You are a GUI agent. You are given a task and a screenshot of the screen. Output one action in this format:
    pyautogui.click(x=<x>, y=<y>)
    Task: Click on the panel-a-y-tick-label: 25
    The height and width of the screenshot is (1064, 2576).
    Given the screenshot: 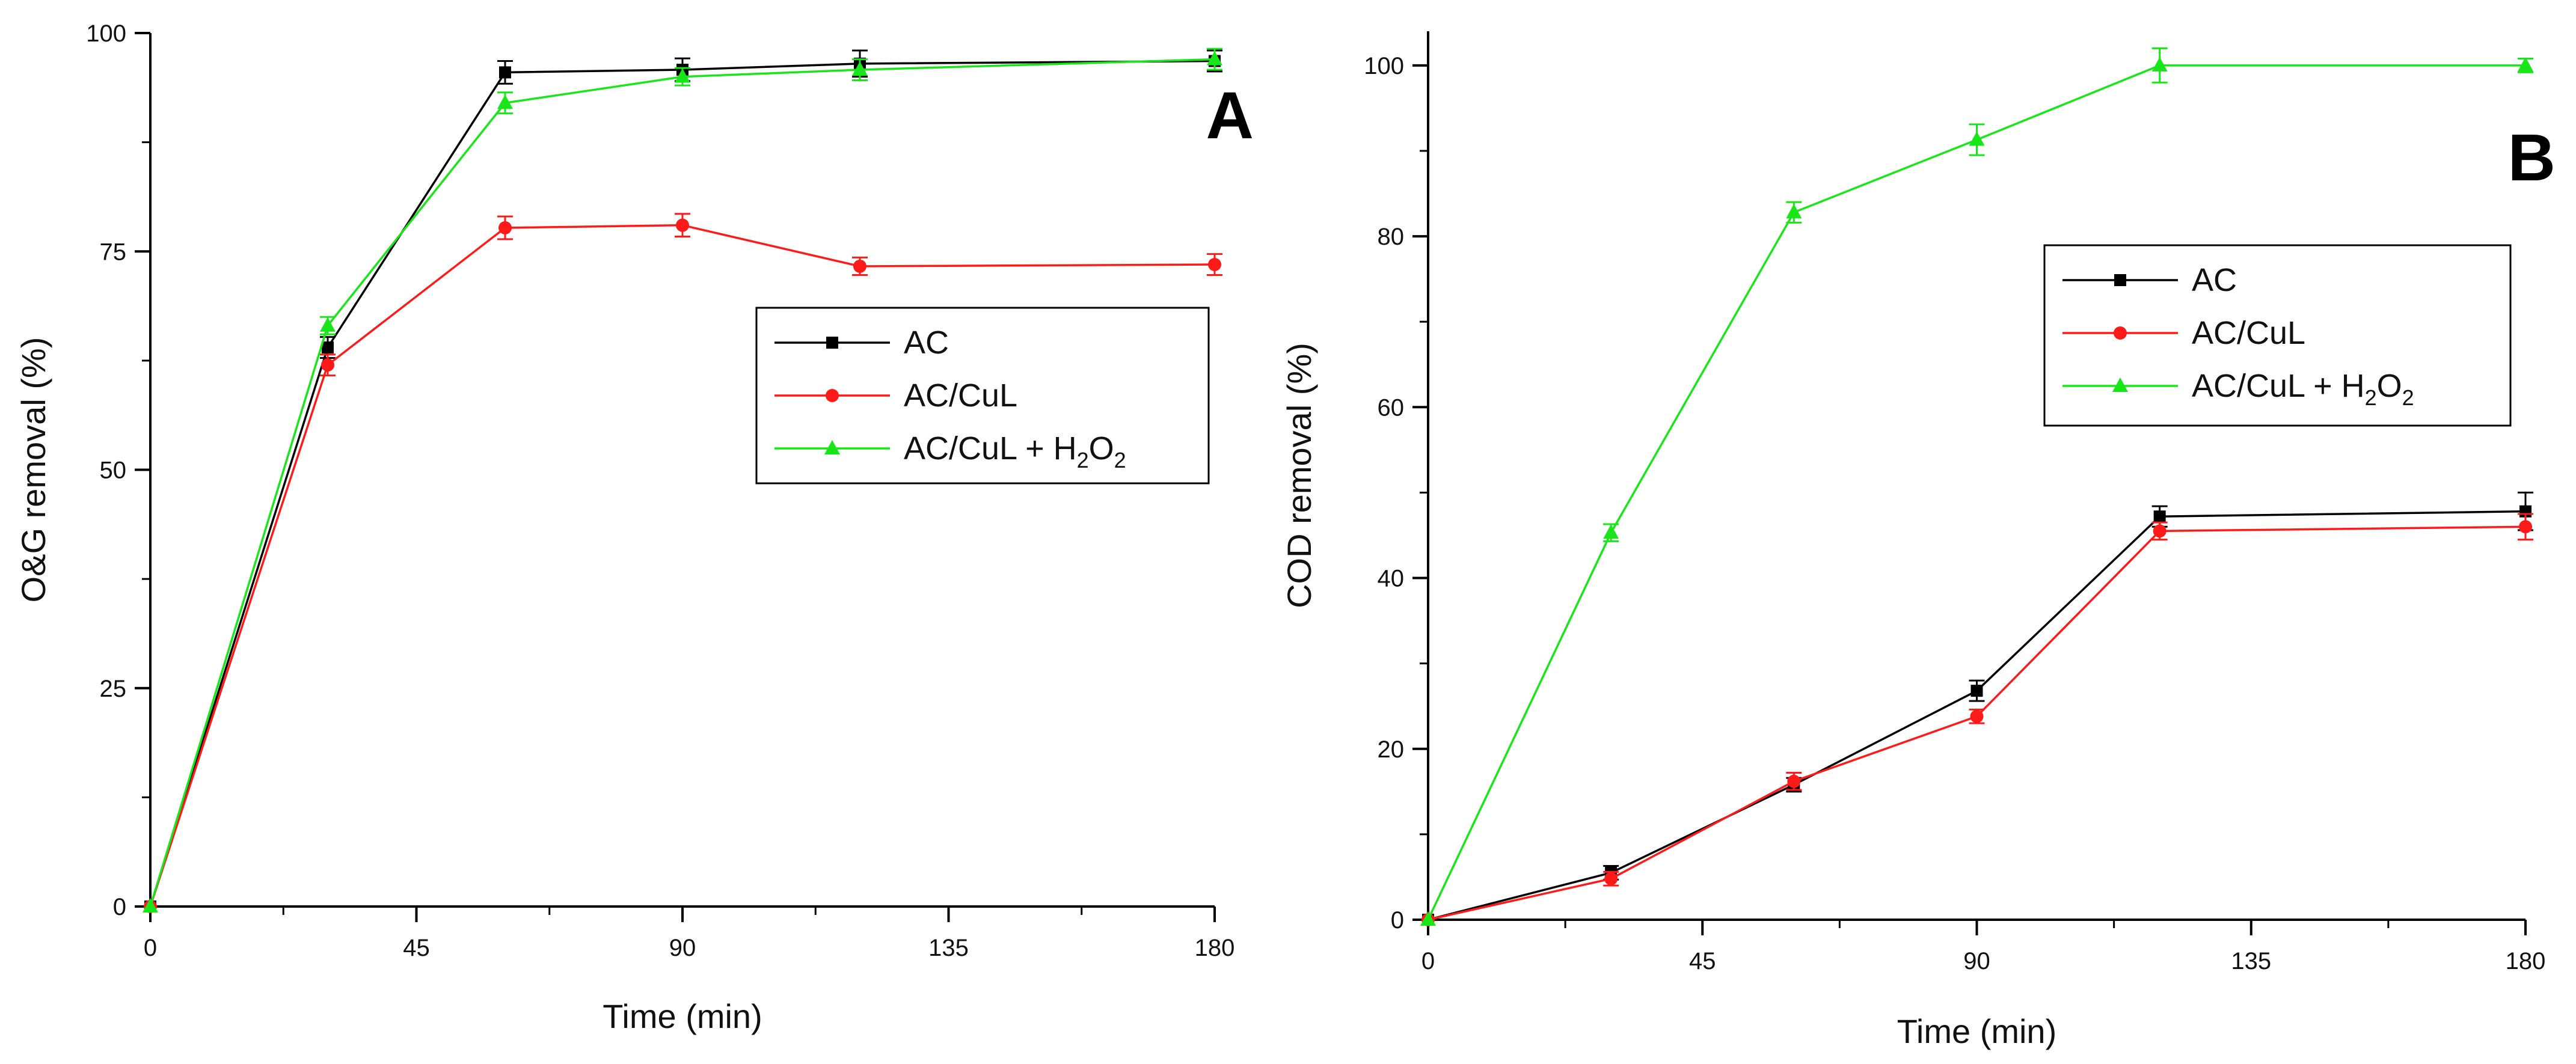 What is the action you would take?
    pyautogui.click(x=113, y=689)
    